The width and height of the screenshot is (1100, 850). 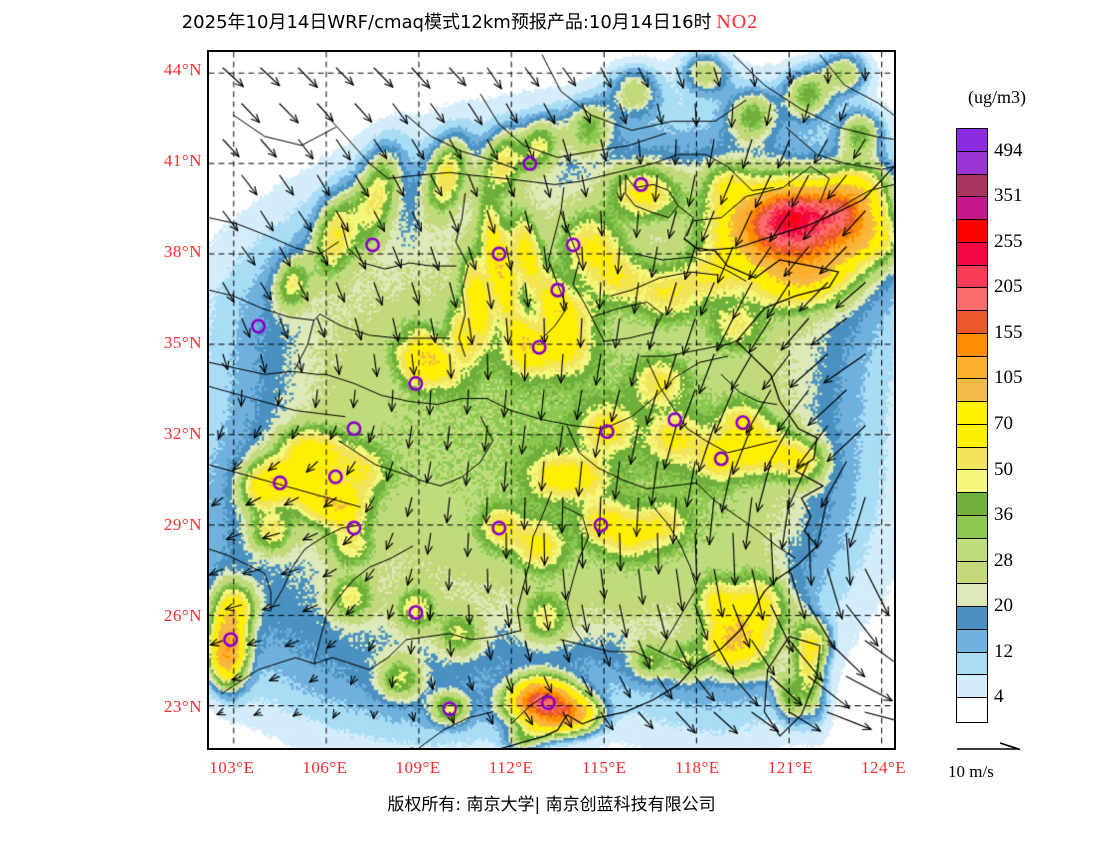 I want to click on colorbar, so click(x=972, y=425).